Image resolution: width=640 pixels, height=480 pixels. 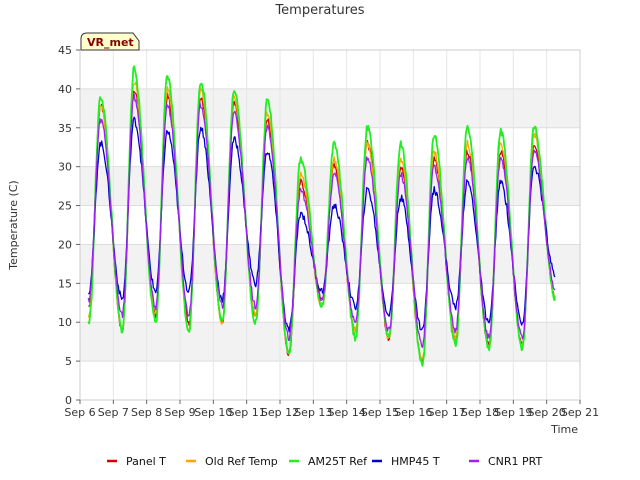 What do you see at coordinates (480, 412) in the screenshot?
I see `x-tick-label: Sep 18` at bounding box center [480, 412].